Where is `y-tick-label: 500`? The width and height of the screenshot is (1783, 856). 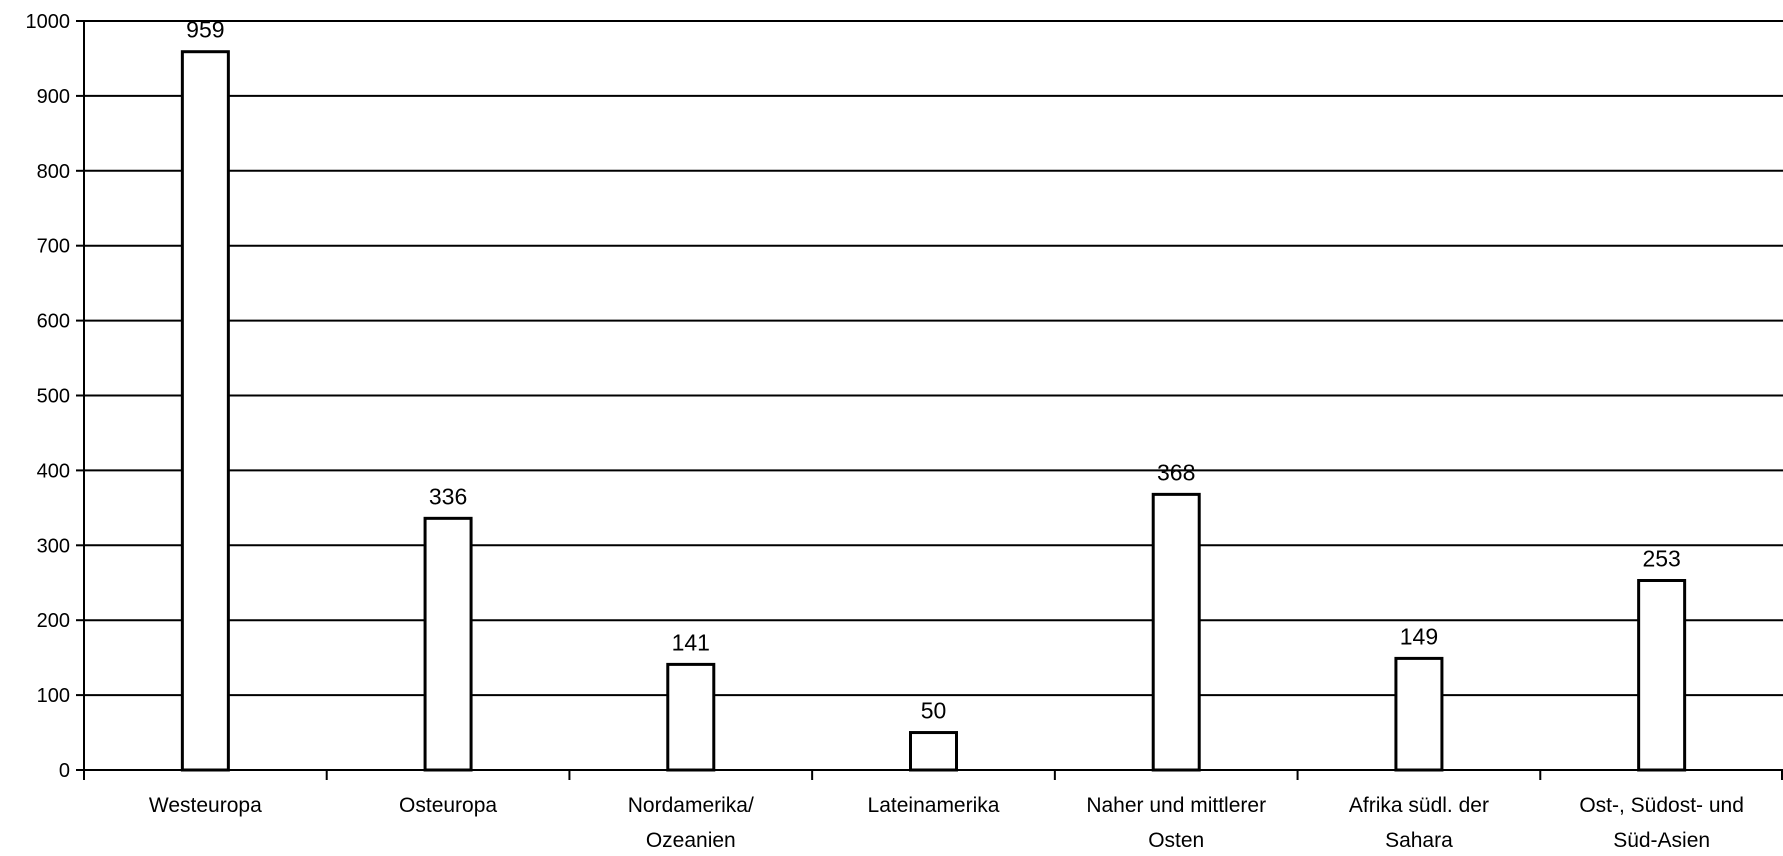 y-tick-label: 500 is located at coordinates (53, 397).